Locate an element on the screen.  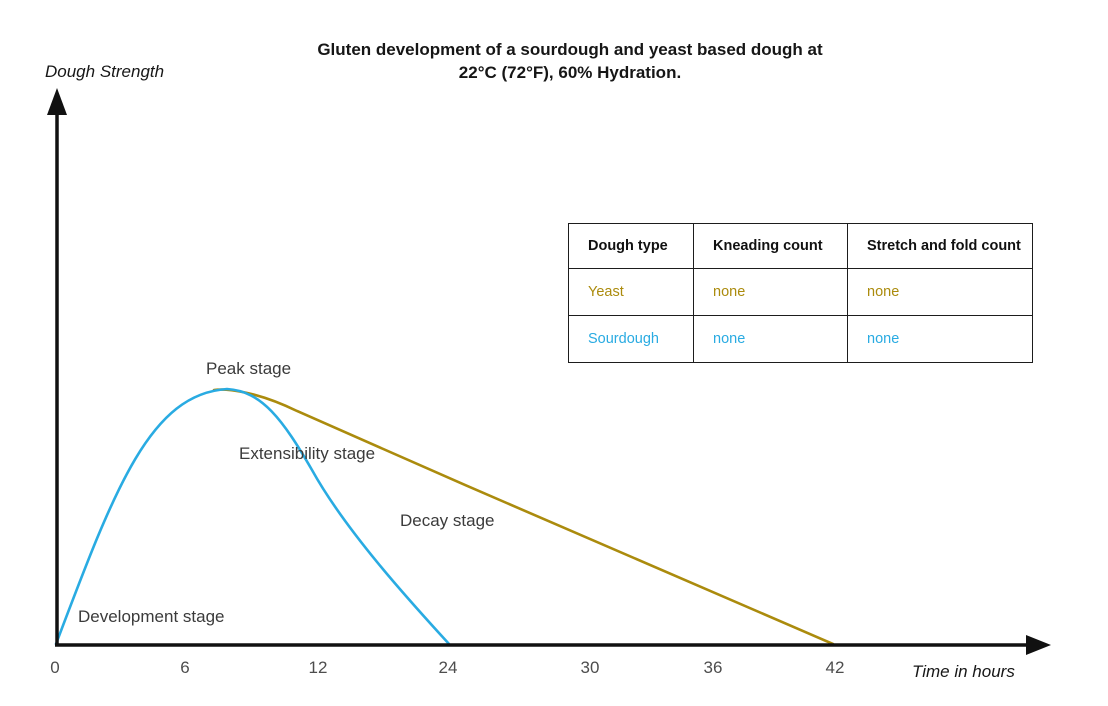
header-kneading-count: Kneading count is located at coordinates (770, 246).